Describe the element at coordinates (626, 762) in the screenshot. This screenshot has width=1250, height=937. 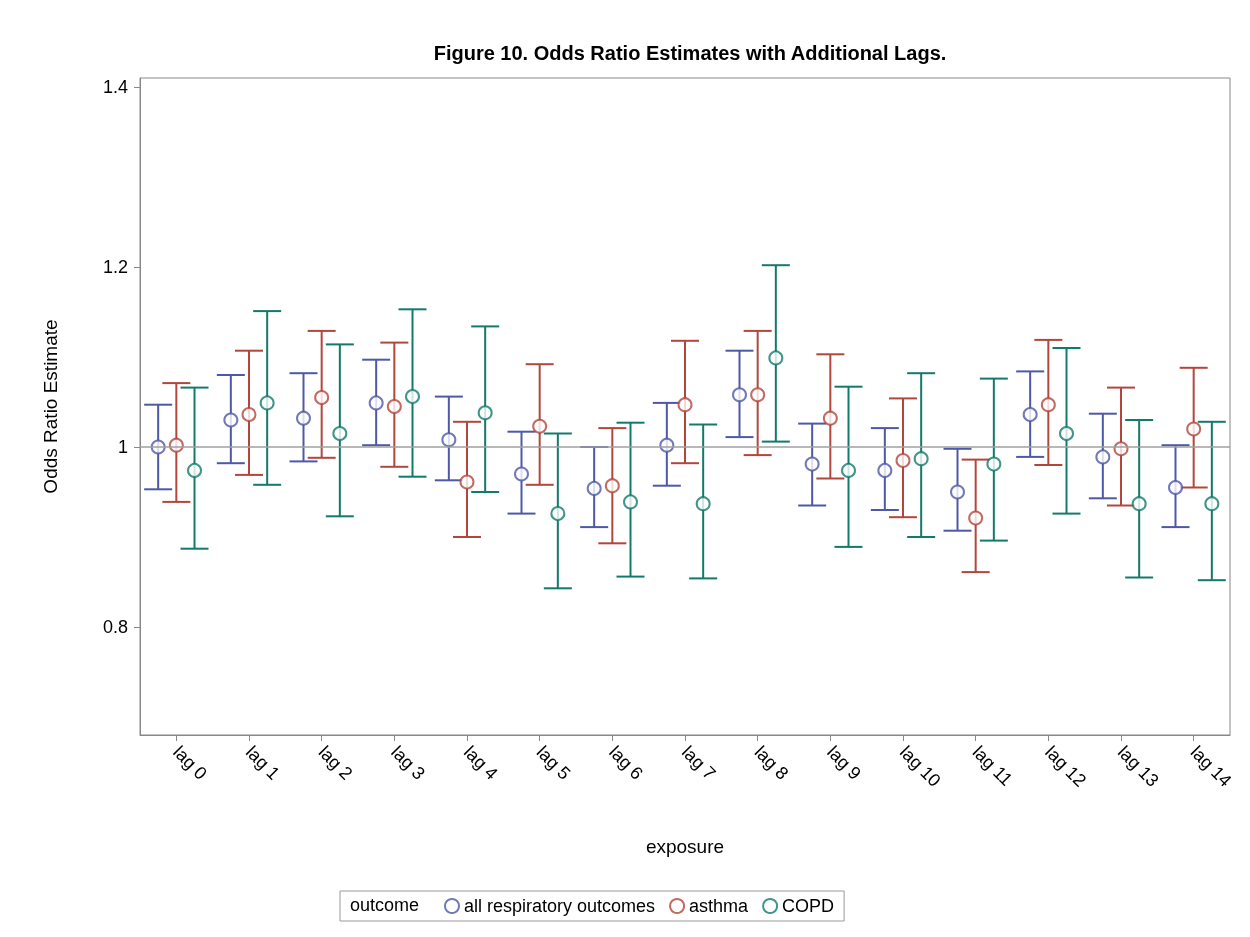
I see `x-tick-label: lag 6` at that location.